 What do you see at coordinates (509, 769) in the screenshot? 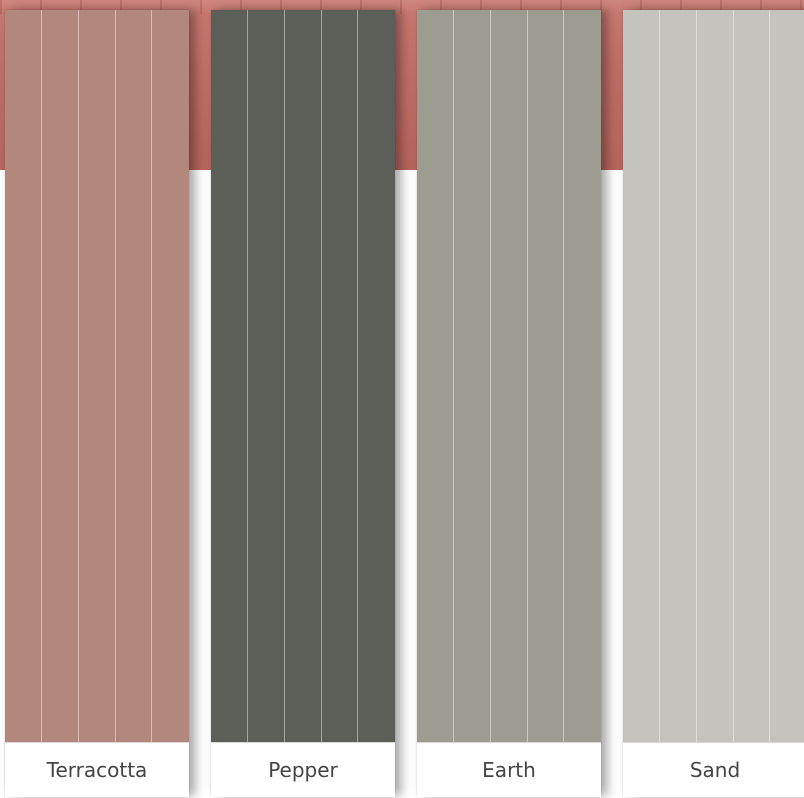
I see `swatch-label-earth: Earth` at bounding box center [509, 769].